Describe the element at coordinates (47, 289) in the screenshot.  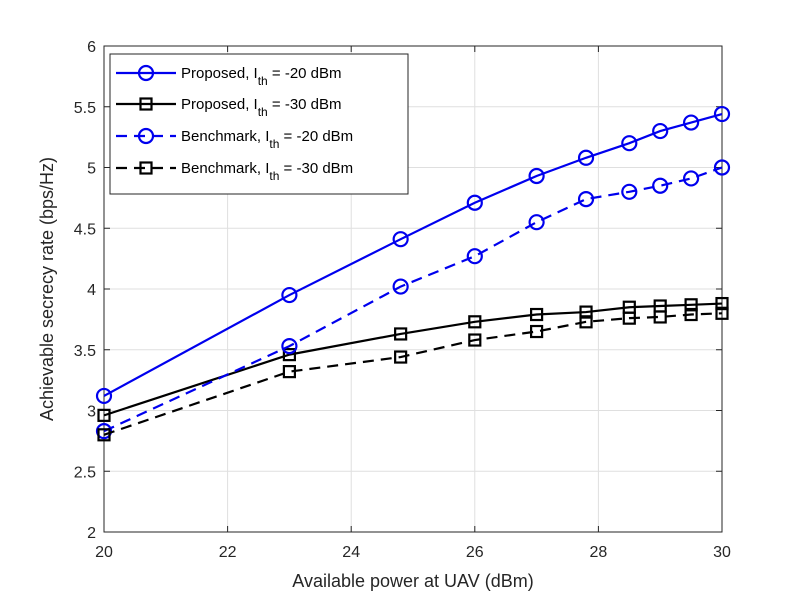
I see `y-axis-title: Achievable secrecy rate (bps/Hz)` at that location.